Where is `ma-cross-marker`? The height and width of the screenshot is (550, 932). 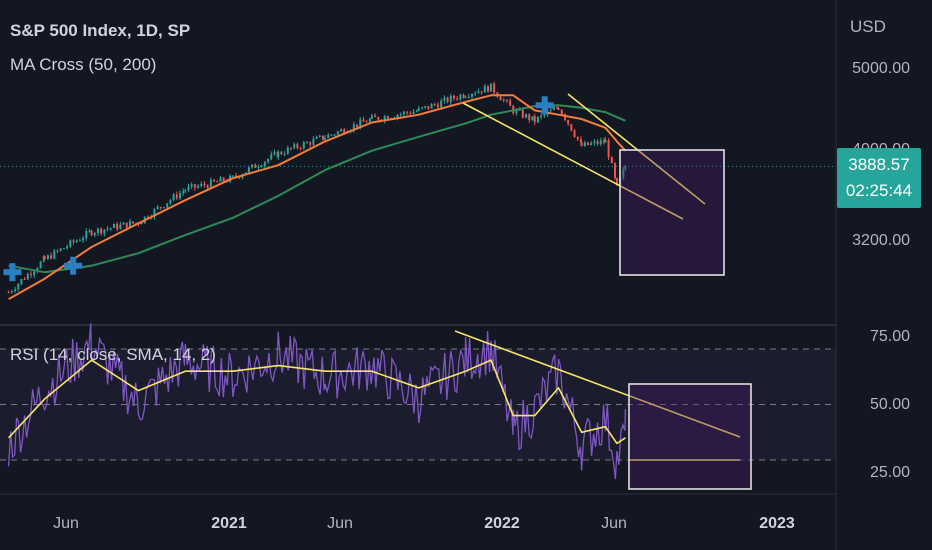
ma-cross-marker is located at coordinates (544, 105).